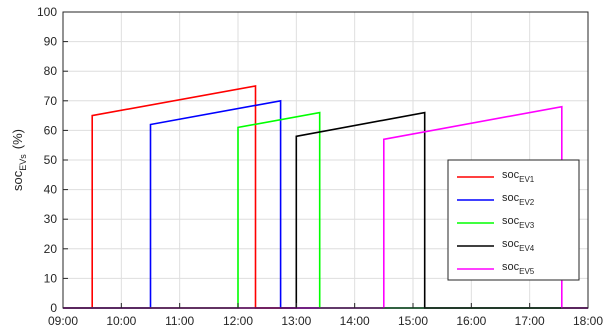 This screenshot has width=604, height=335. What do you see at coordinates (51, 101) in the screenshot?
I see `y-tick-label: 70` at bounding box center [51, 101].